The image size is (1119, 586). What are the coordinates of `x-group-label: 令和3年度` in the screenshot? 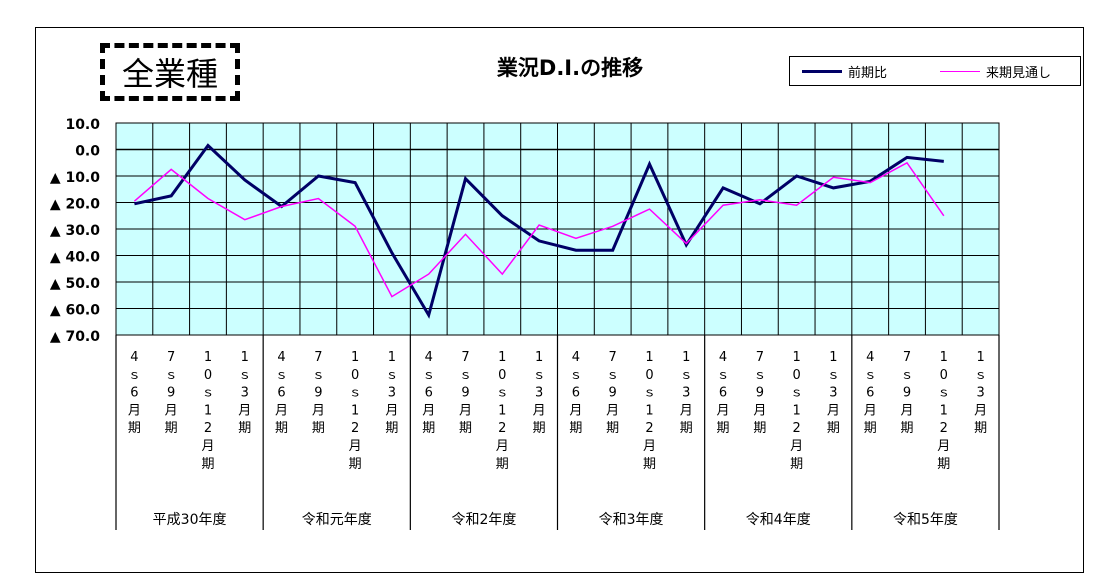 It's located at (631, 520).